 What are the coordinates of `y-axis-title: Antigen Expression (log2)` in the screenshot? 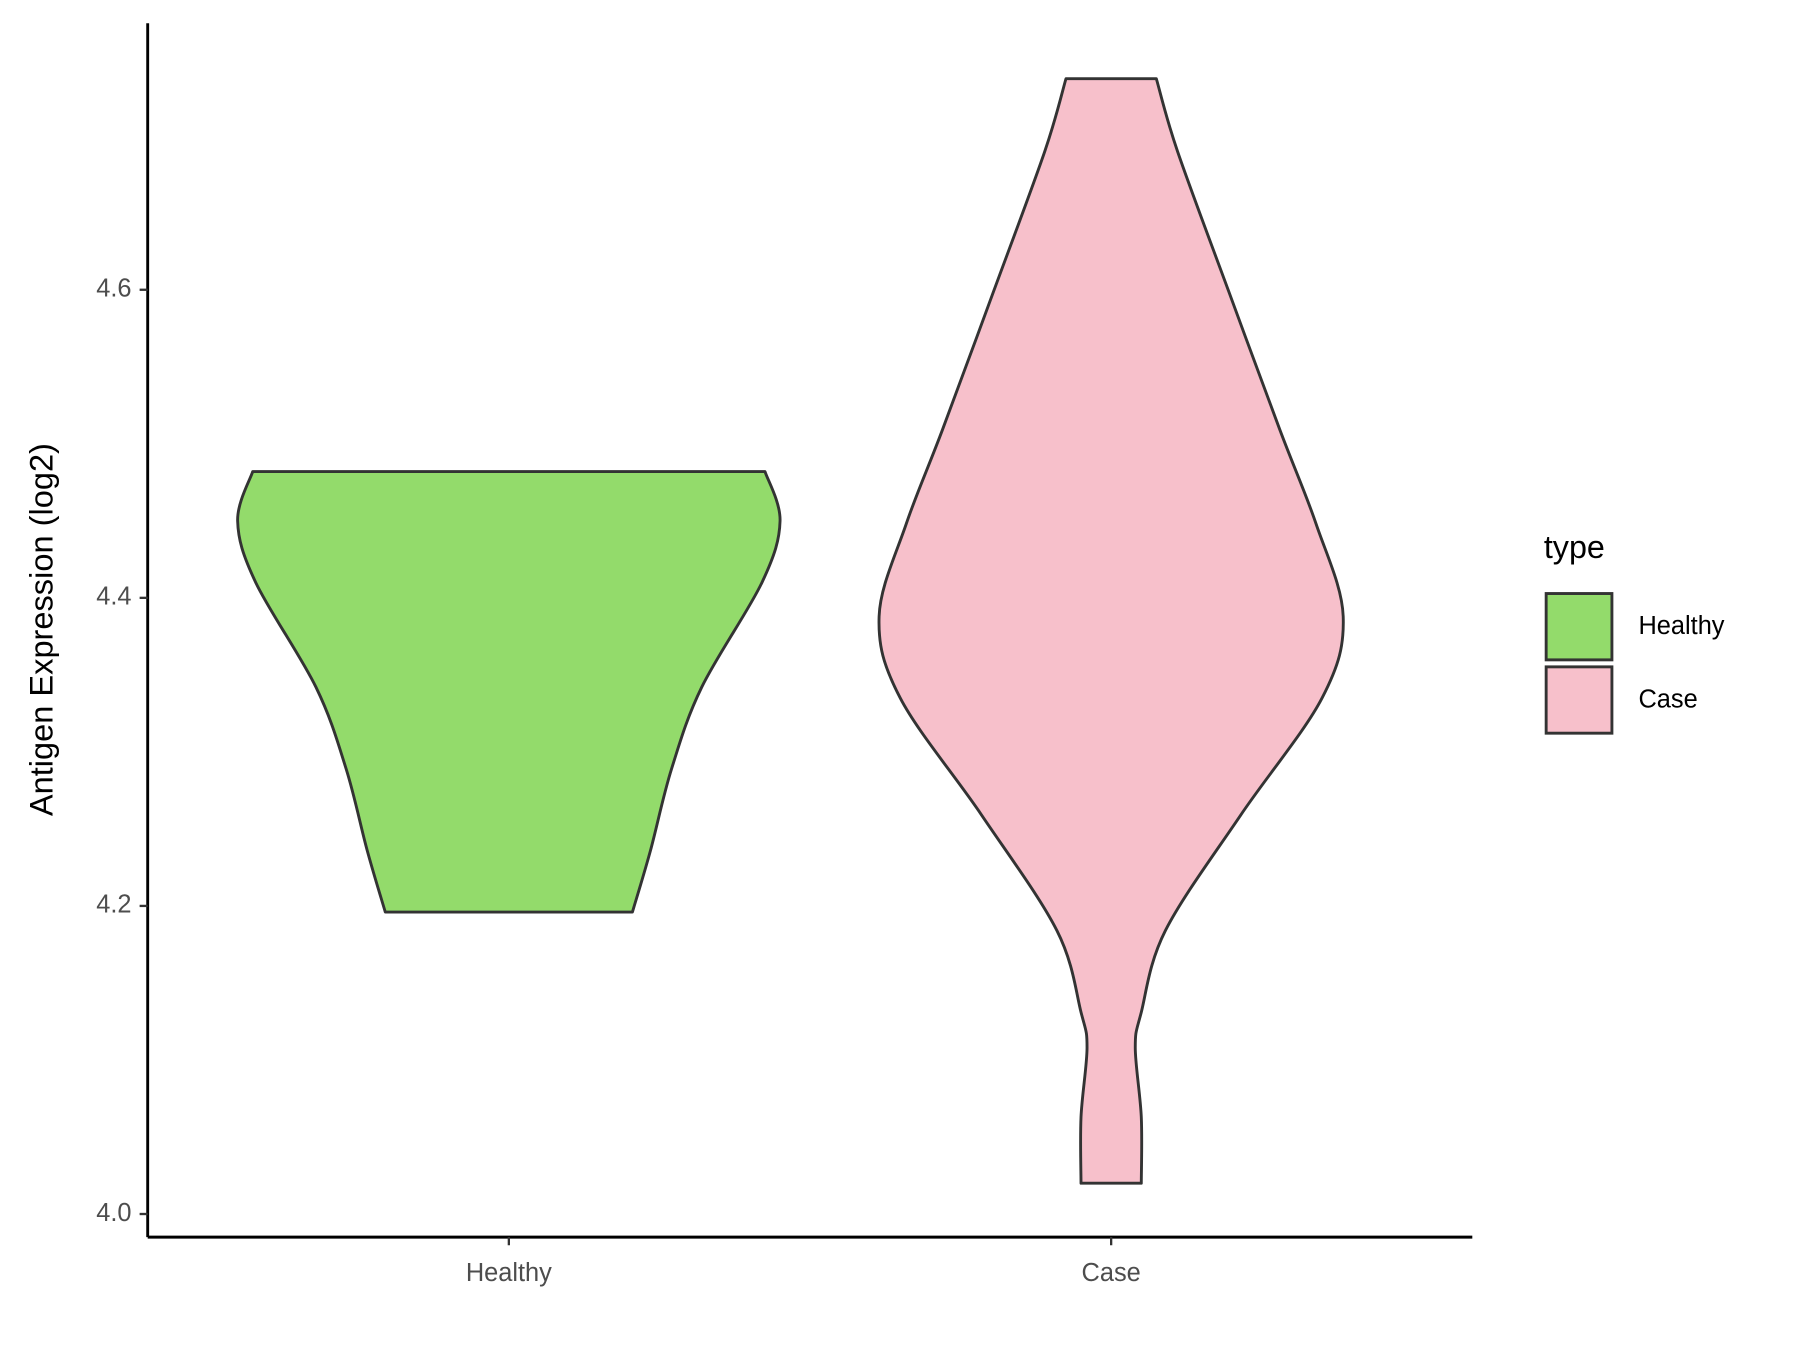 It's located at (41, 629).